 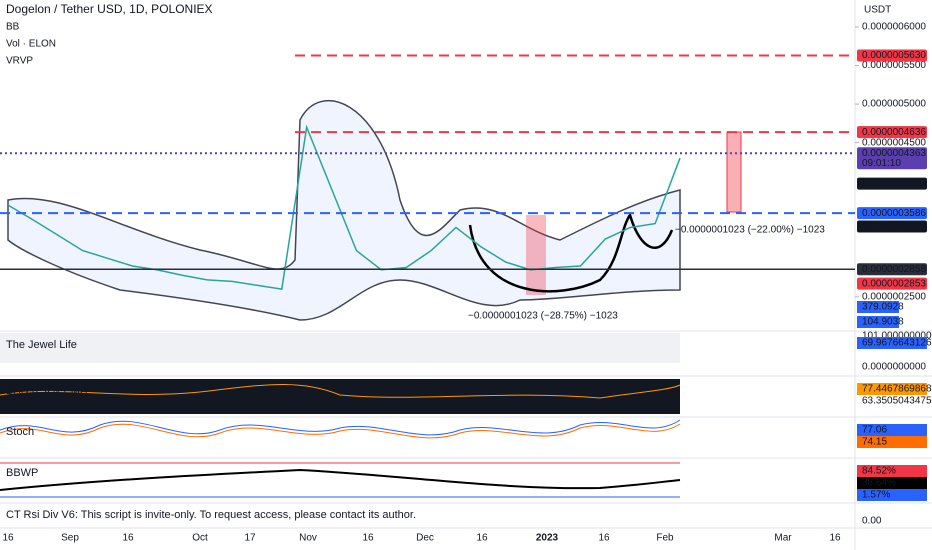 I want to click on price-label: 0.0000004363, so click(x=894, y=153).